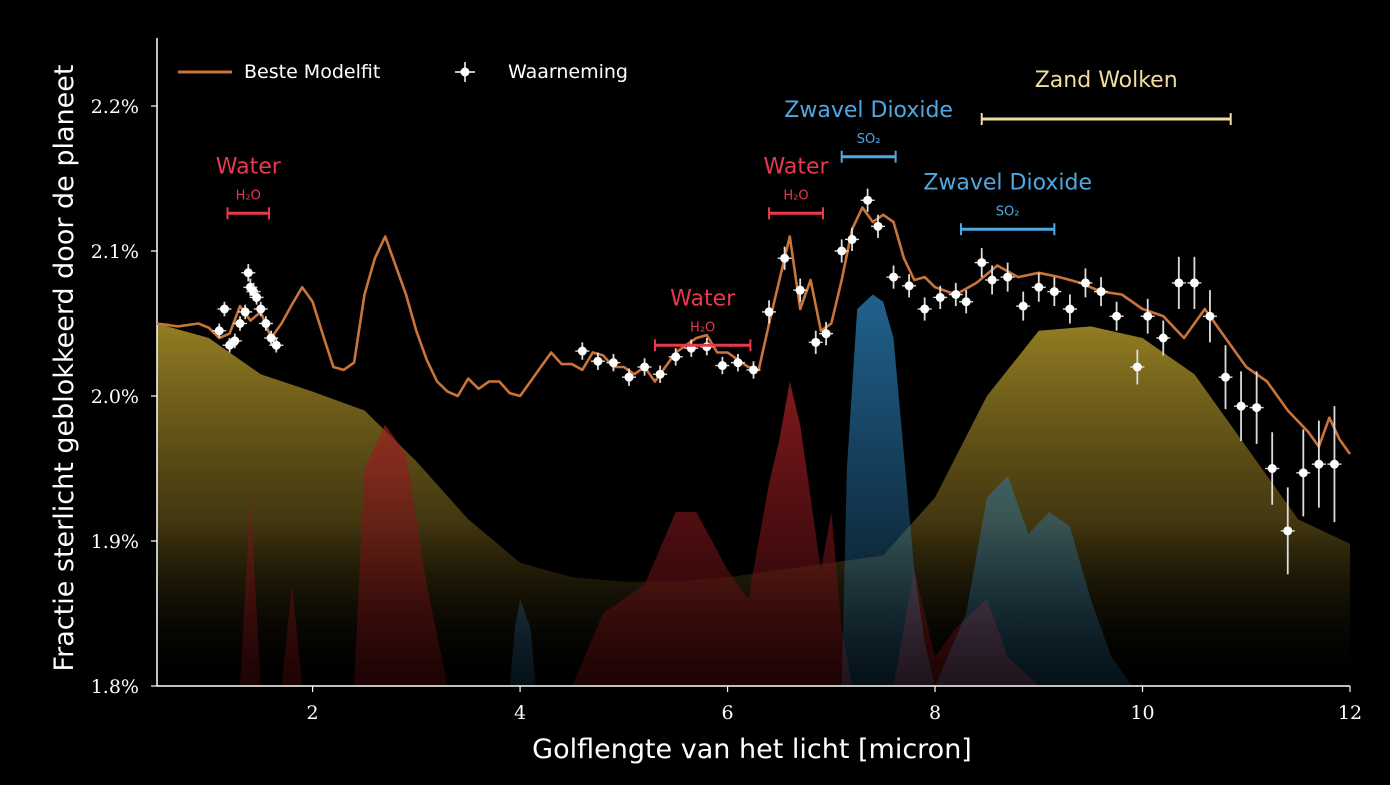 The width and height of the screenshot is (1390, 785). Describe the element at coordinates (115, 542) in the screenshot. I see `y-tick-label: 1.9%` at that location.